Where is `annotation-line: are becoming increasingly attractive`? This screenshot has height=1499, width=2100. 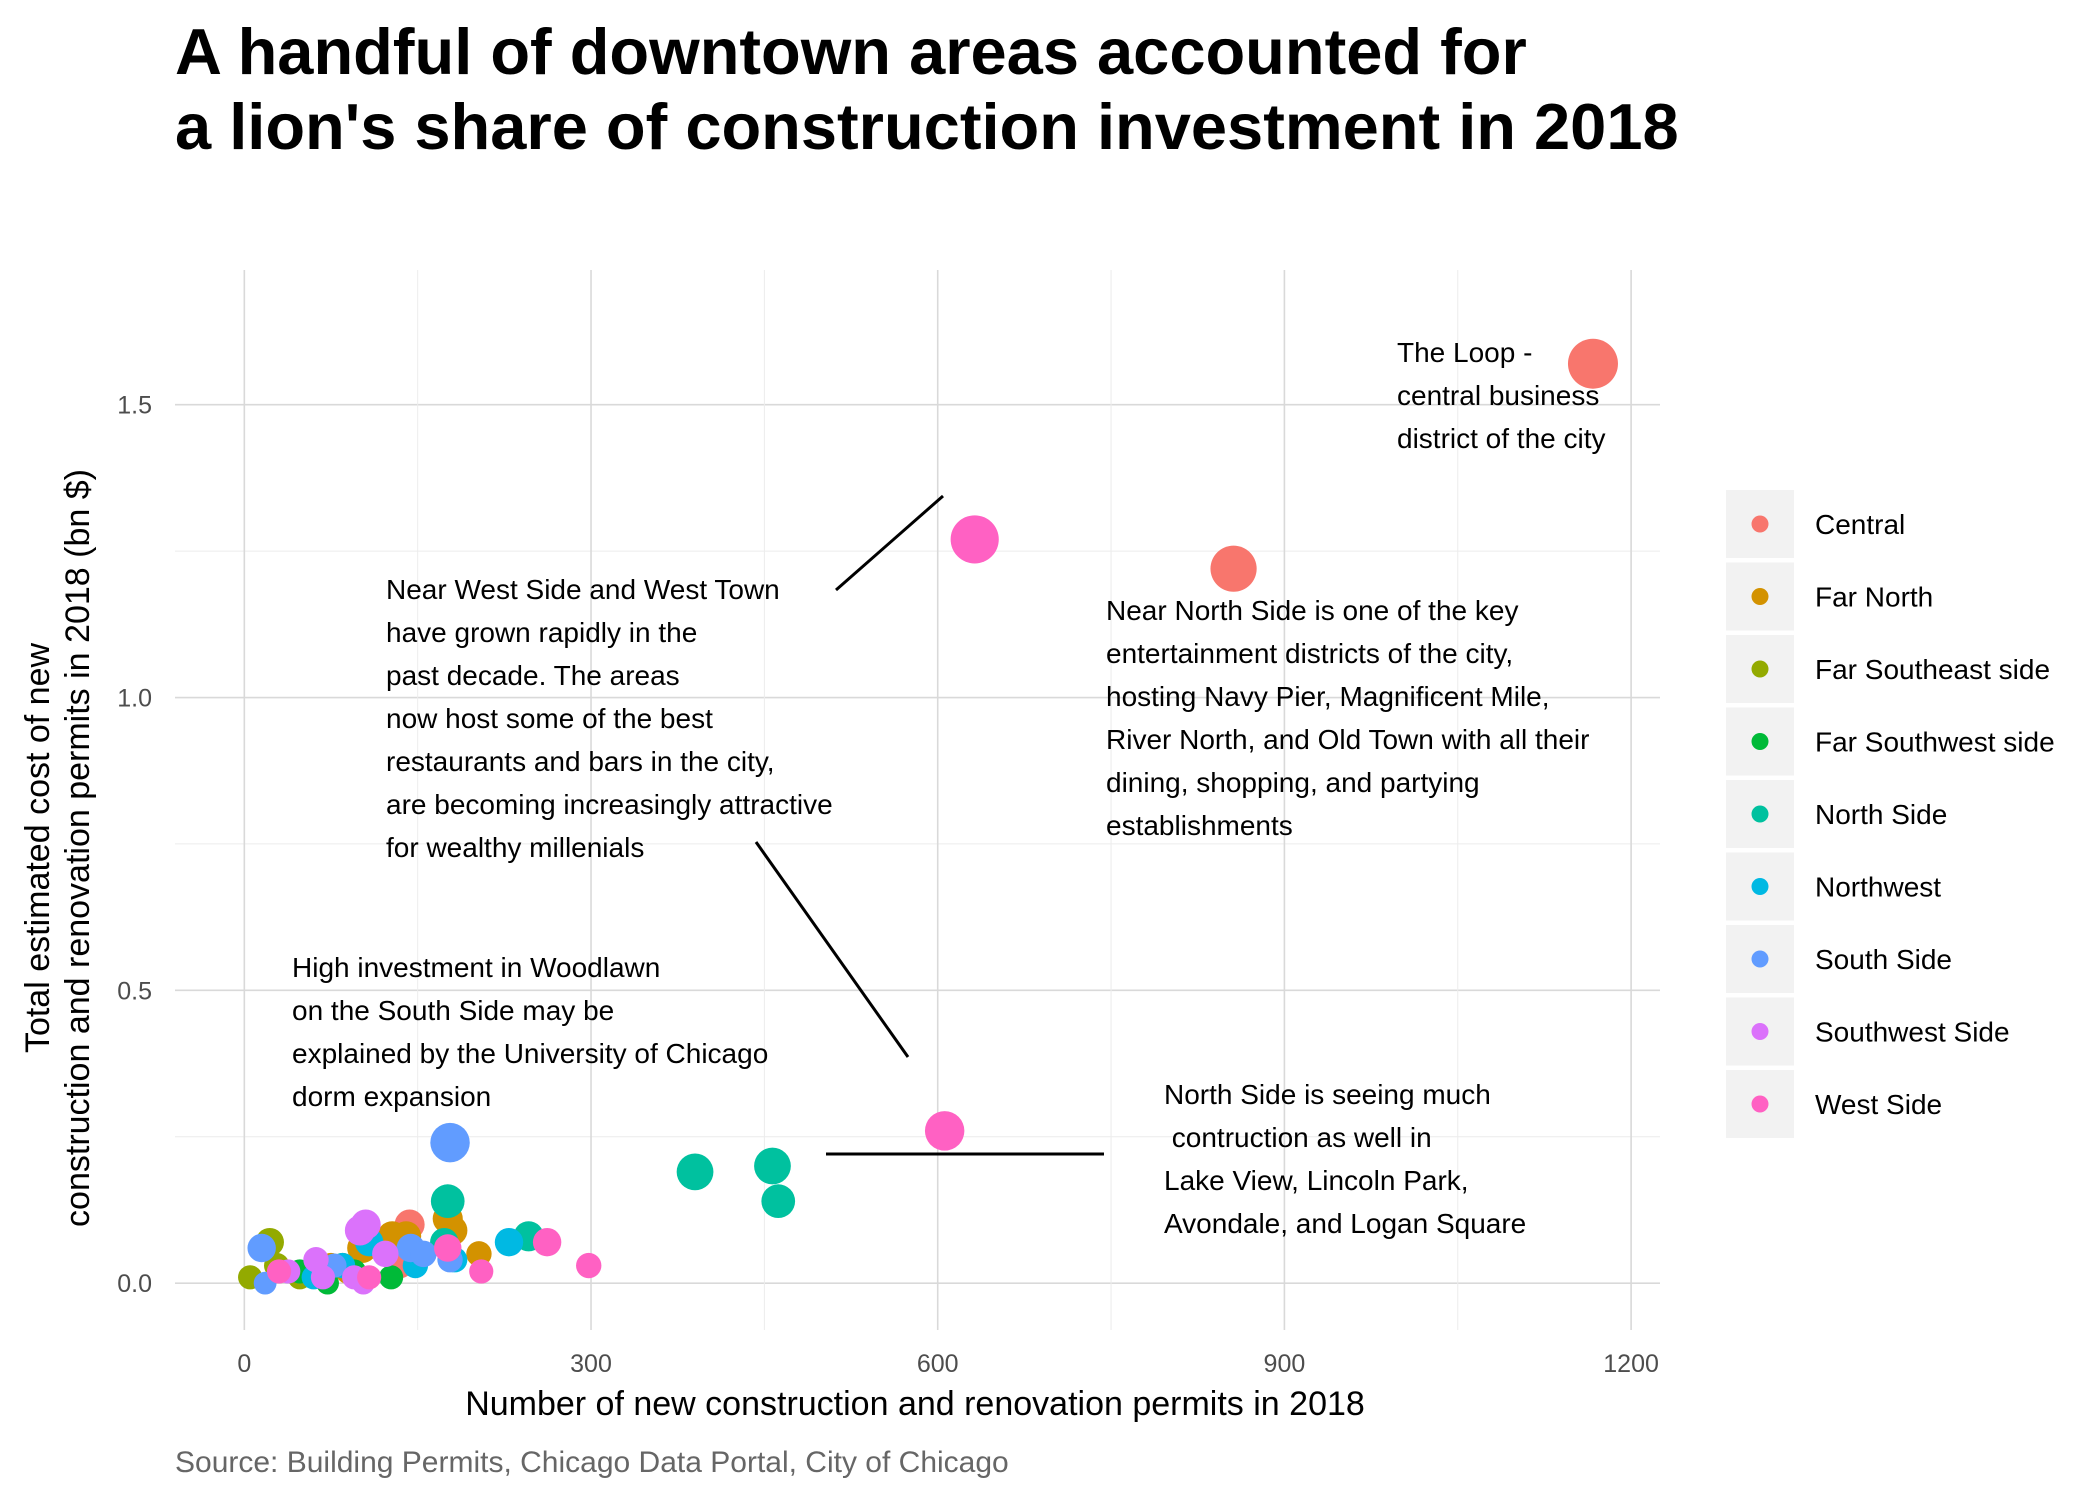
annotation-line: are becoming increasingly attractive is located at coordinates (609, 804).